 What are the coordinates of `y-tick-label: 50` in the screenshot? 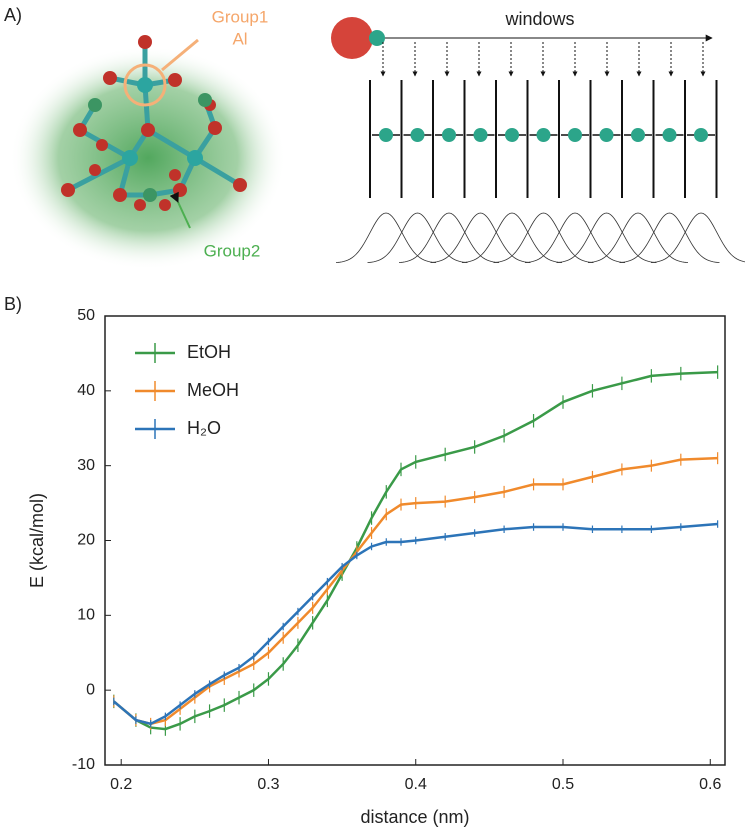 It's located at (86, 315).